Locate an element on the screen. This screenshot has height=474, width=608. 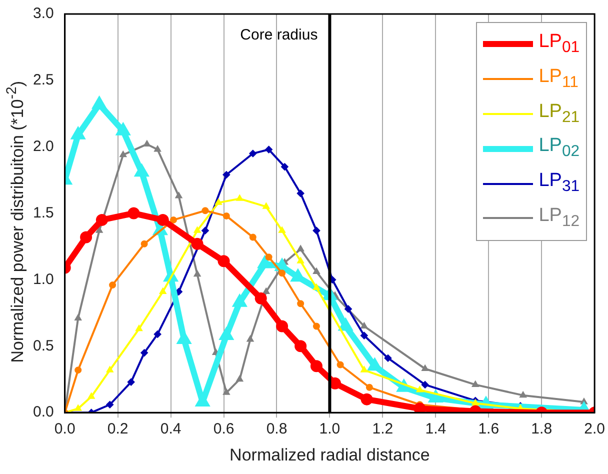
y-tick-label: 0.5 is located at coordinates (43, 345).